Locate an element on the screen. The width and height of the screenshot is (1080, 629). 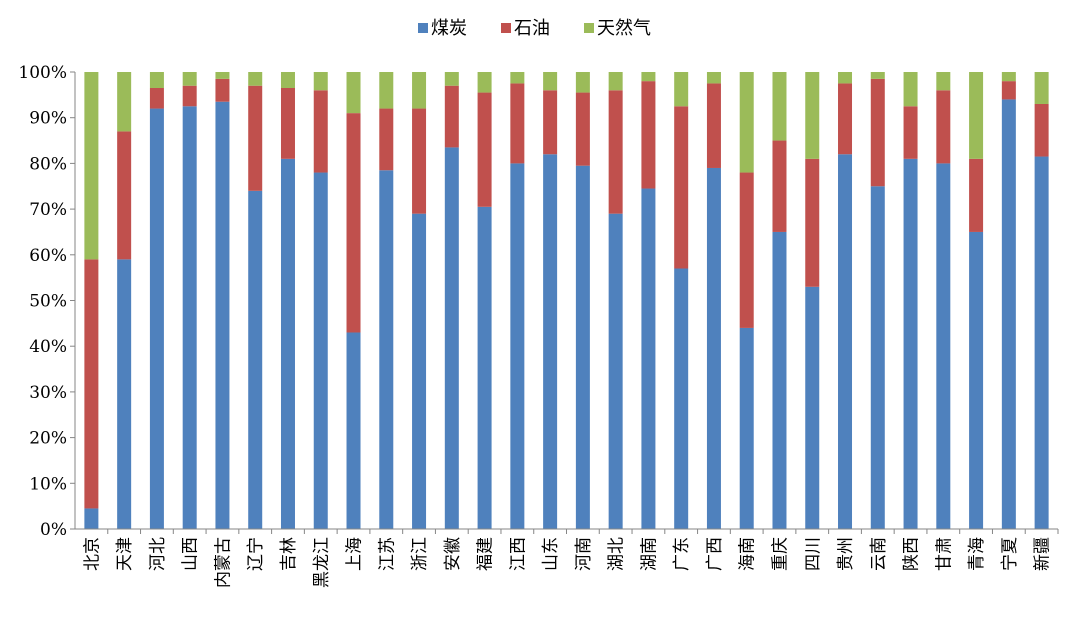
y-tick-label: 90% is located at coordinates (48, 119).